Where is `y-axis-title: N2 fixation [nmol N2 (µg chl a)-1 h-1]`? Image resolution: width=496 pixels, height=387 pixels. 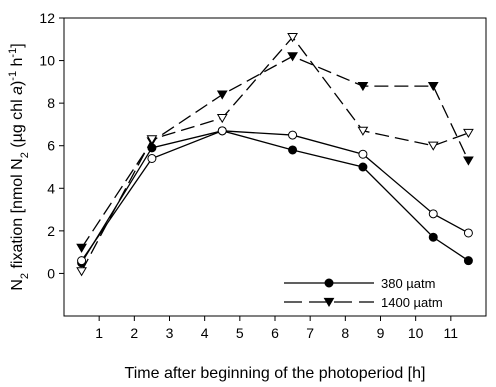
y-axis-title: N2 fixation [nmol N2 (µg chl a)-1 h-1] is located at coordinates (19, 166).